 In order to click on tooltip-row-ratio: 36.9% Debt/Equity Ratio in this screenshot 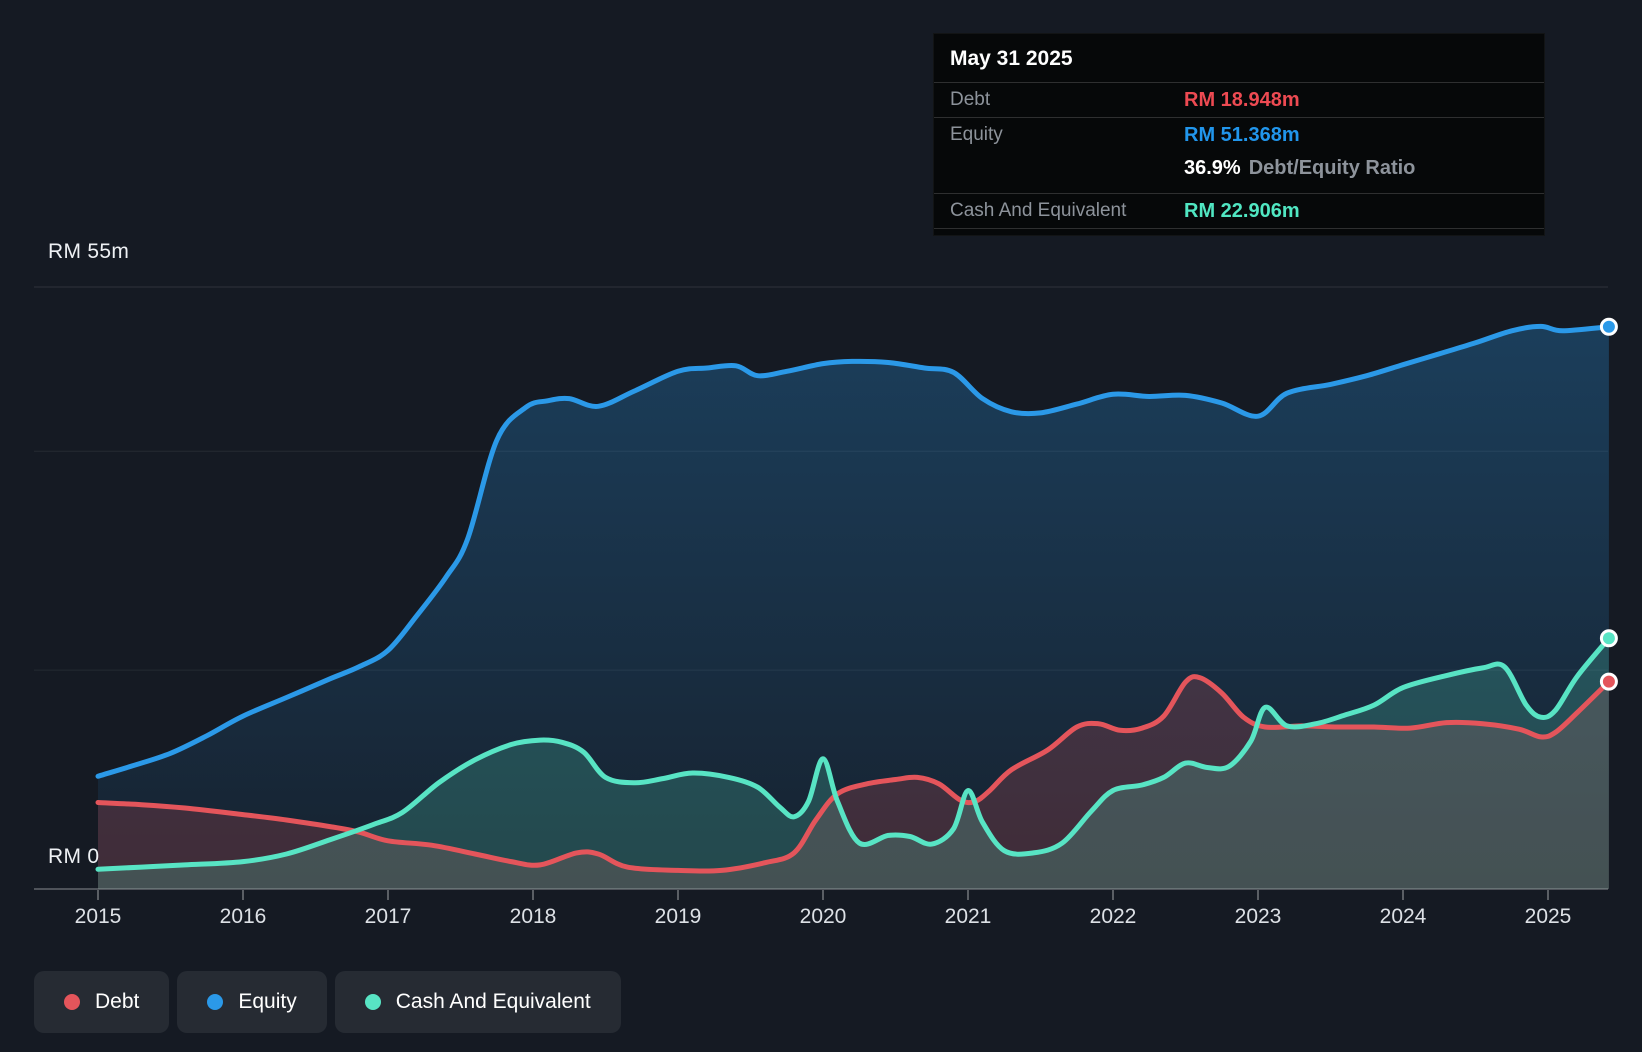, I will do `click(1239, 173)`.